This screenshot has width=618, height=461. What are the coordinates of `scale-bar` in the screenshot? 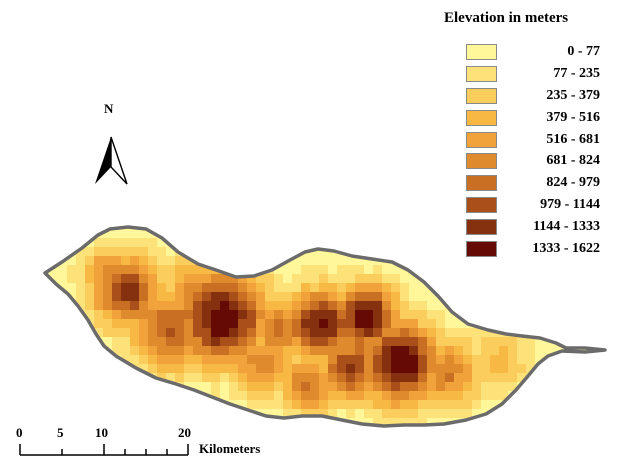 It's located at (104, 450).